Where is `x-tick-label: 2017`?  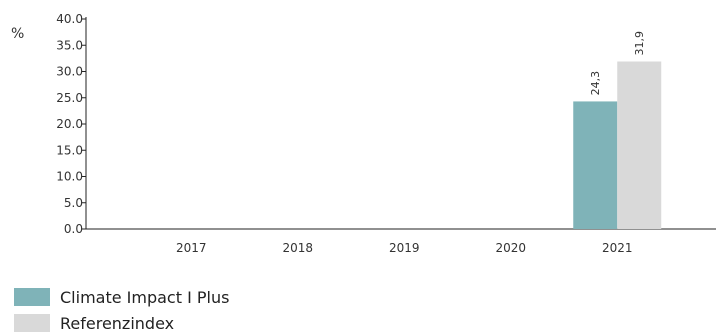
x-tick-label: 2017 is located at coordinates (191, 248).